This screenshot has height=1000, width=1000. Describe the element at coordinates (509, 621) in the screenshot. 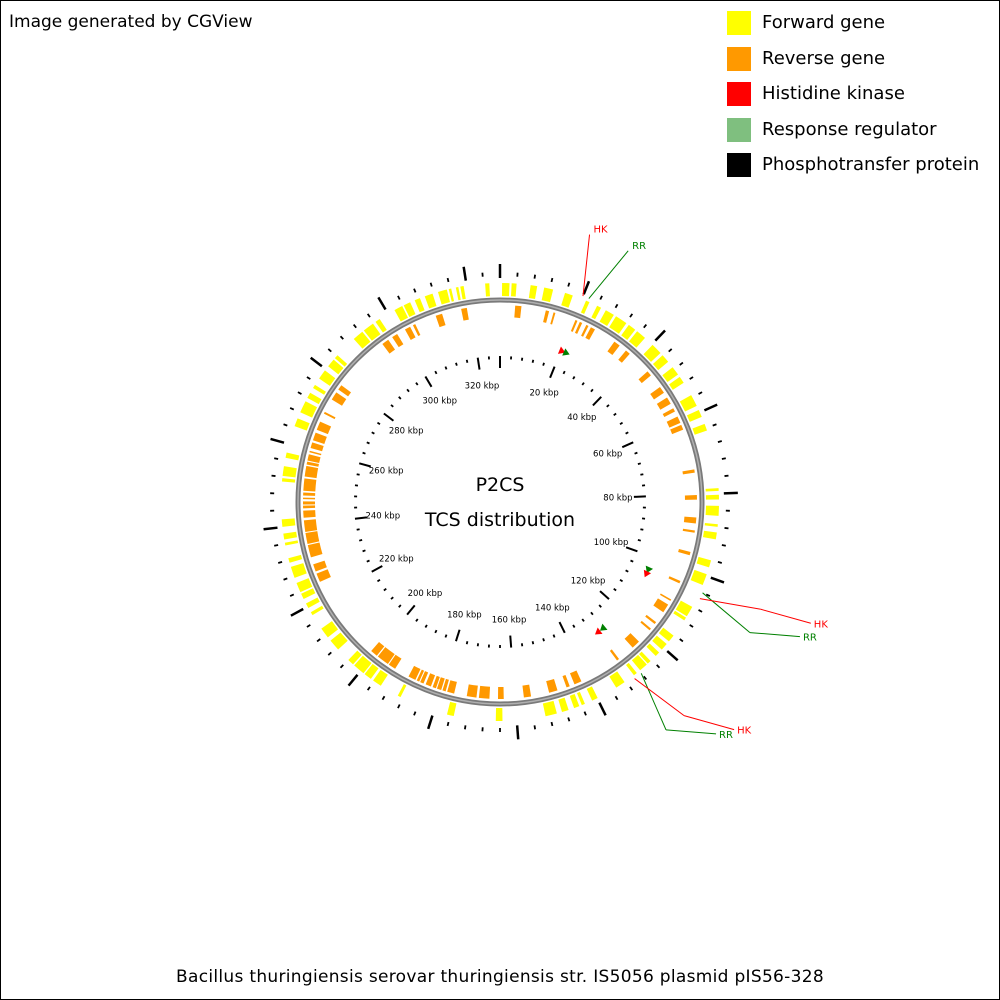

I see `kbp-tick-label-160: 160 kbp` at that location.